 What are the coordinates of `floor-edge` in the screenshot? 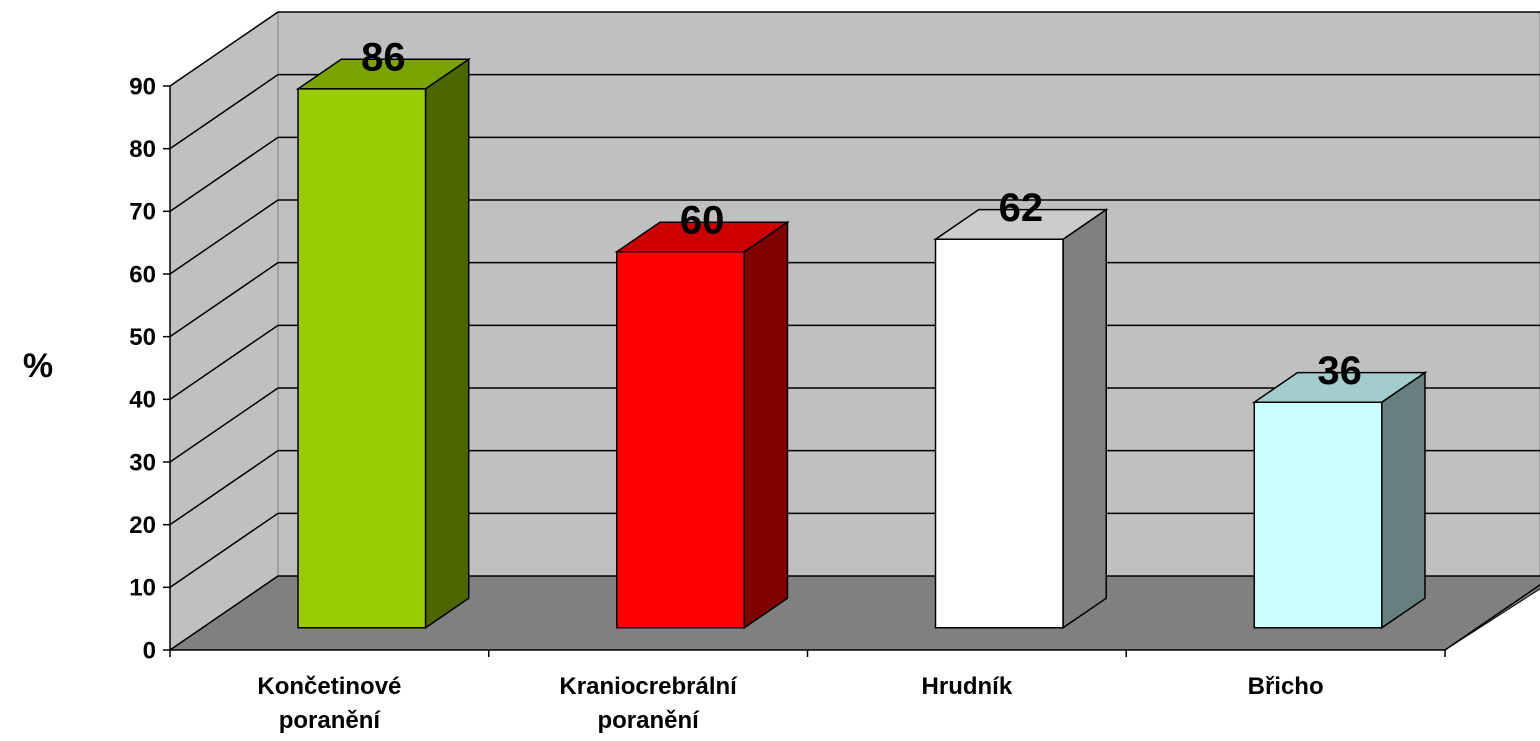 It's located at (1492, 617).